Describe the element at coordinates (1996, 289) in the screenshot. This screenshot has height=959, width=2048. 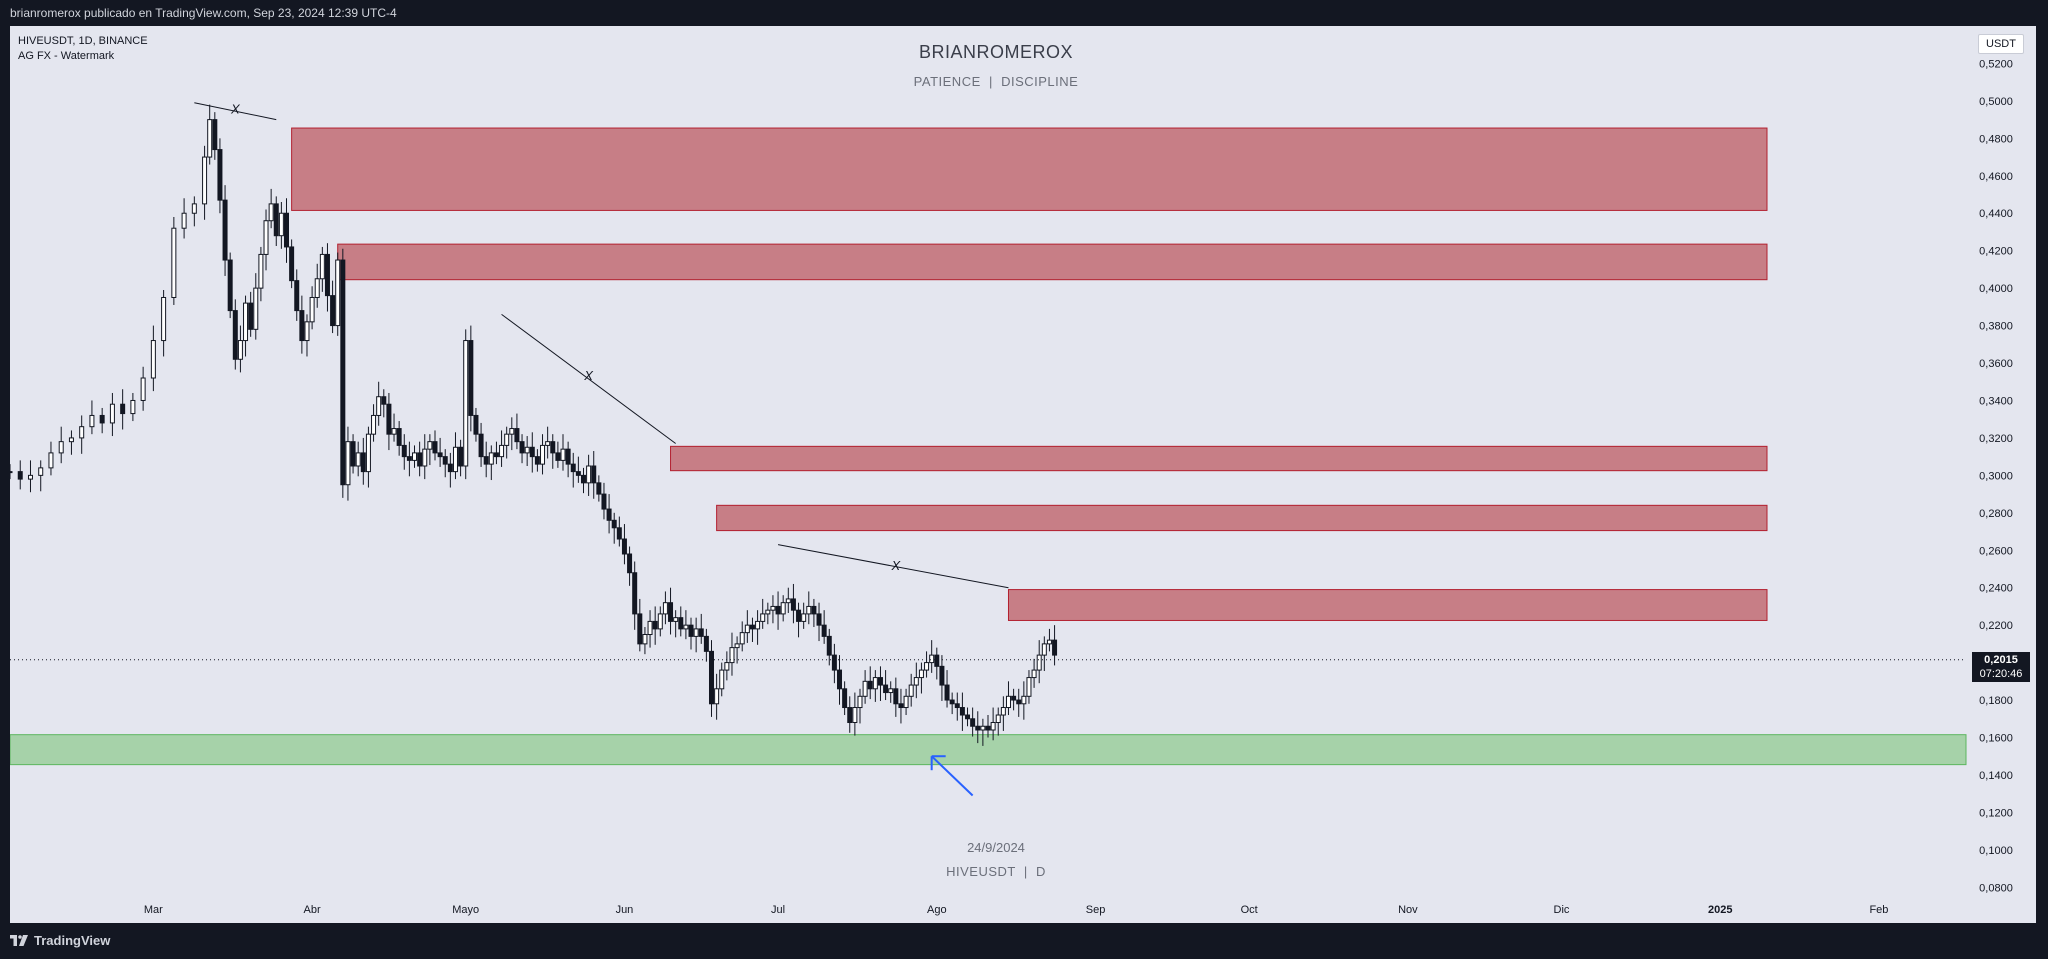
I see `y-axis-tick-label: 0,4000` at that location.